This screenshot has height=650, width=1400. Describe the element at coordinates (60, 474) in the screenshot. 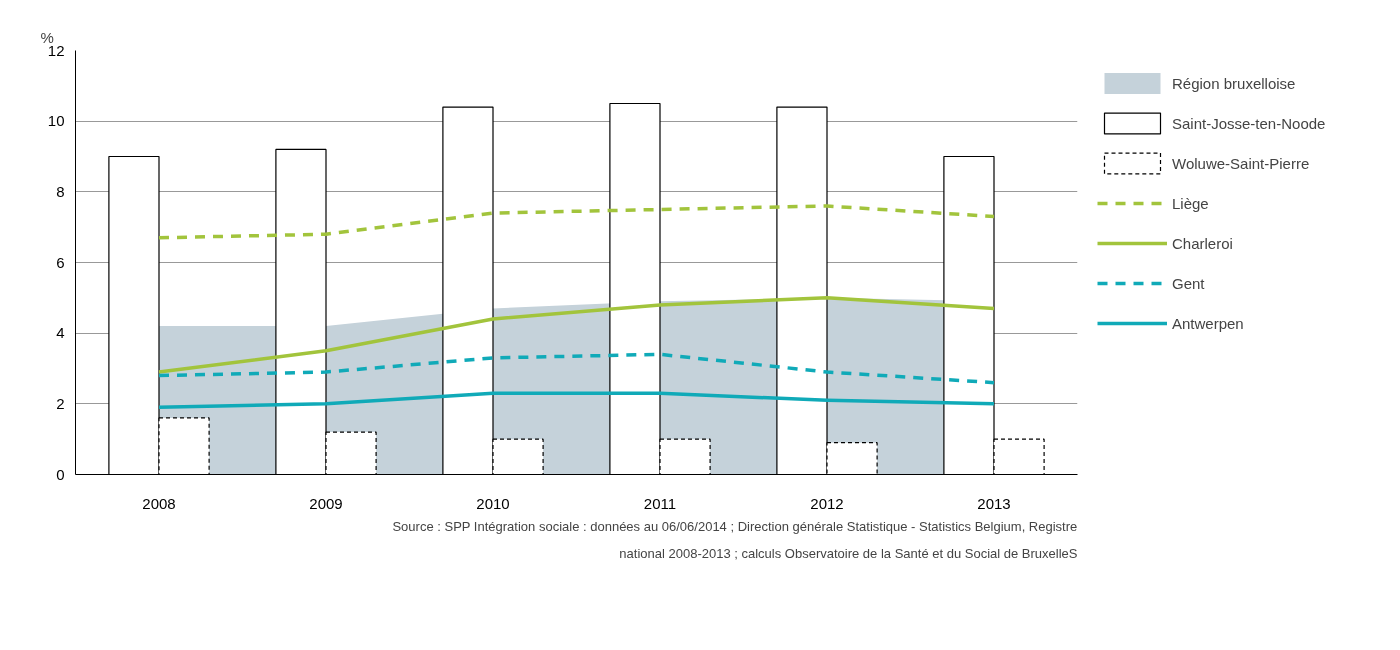

I see `y-tick-label: 0` at that location.